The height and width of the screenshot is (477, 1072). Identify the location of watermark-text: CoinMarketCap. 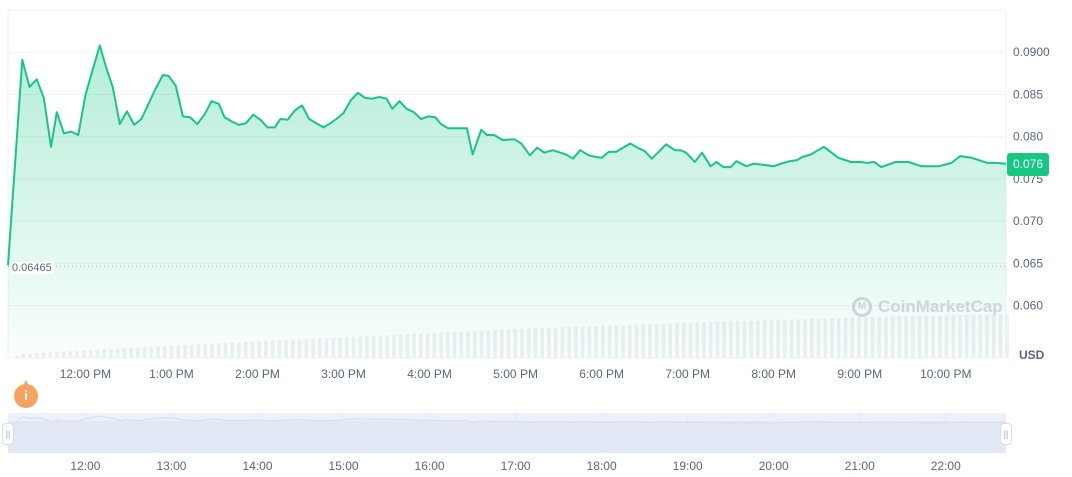
(940, 306).